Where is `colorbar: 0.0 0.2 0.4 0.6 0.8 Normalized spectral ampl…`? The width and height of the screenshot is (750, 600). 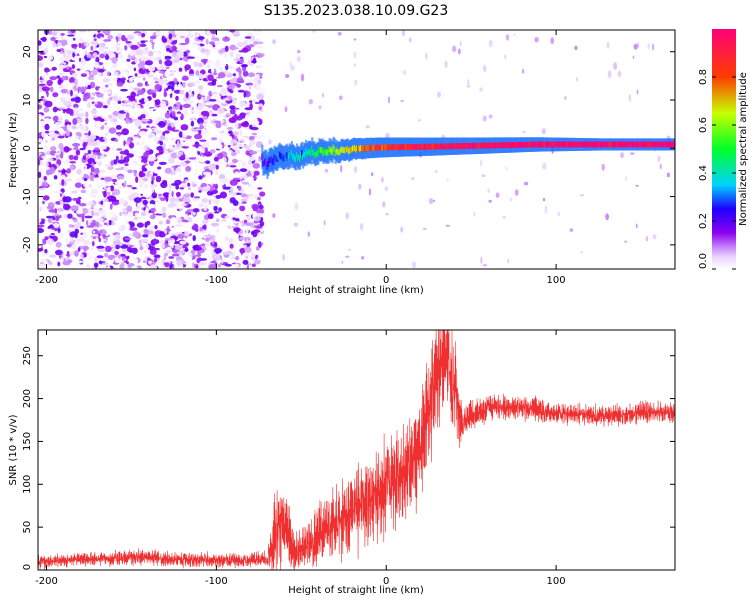
colorbar: 0.0 0.2 0.4 0.6 0.8 Normalized spectral ampl… is located at coordinates (723, 149).